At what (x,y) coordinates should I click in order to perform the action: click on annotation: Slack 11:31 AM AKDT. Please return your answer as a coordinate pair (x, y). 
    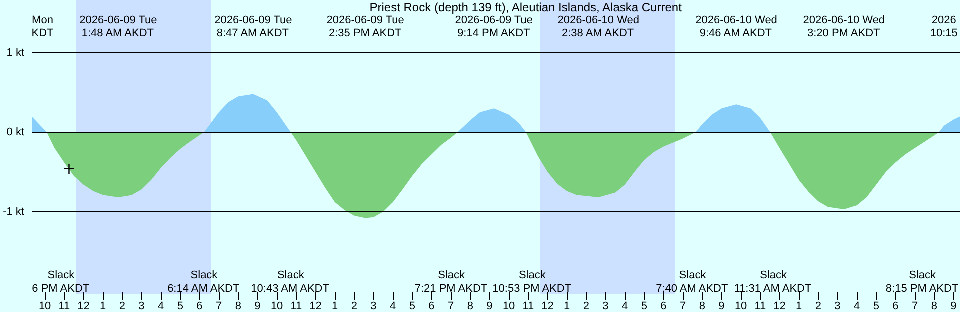
    Looking at the image, I should click on (773, 282).